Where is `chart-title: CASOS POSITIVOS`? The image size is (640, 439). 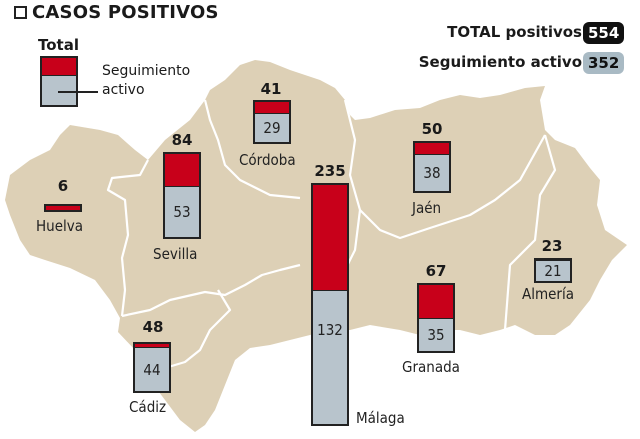 chart-title: CASOS POSITIVOS is located at coordinates (116, 12).